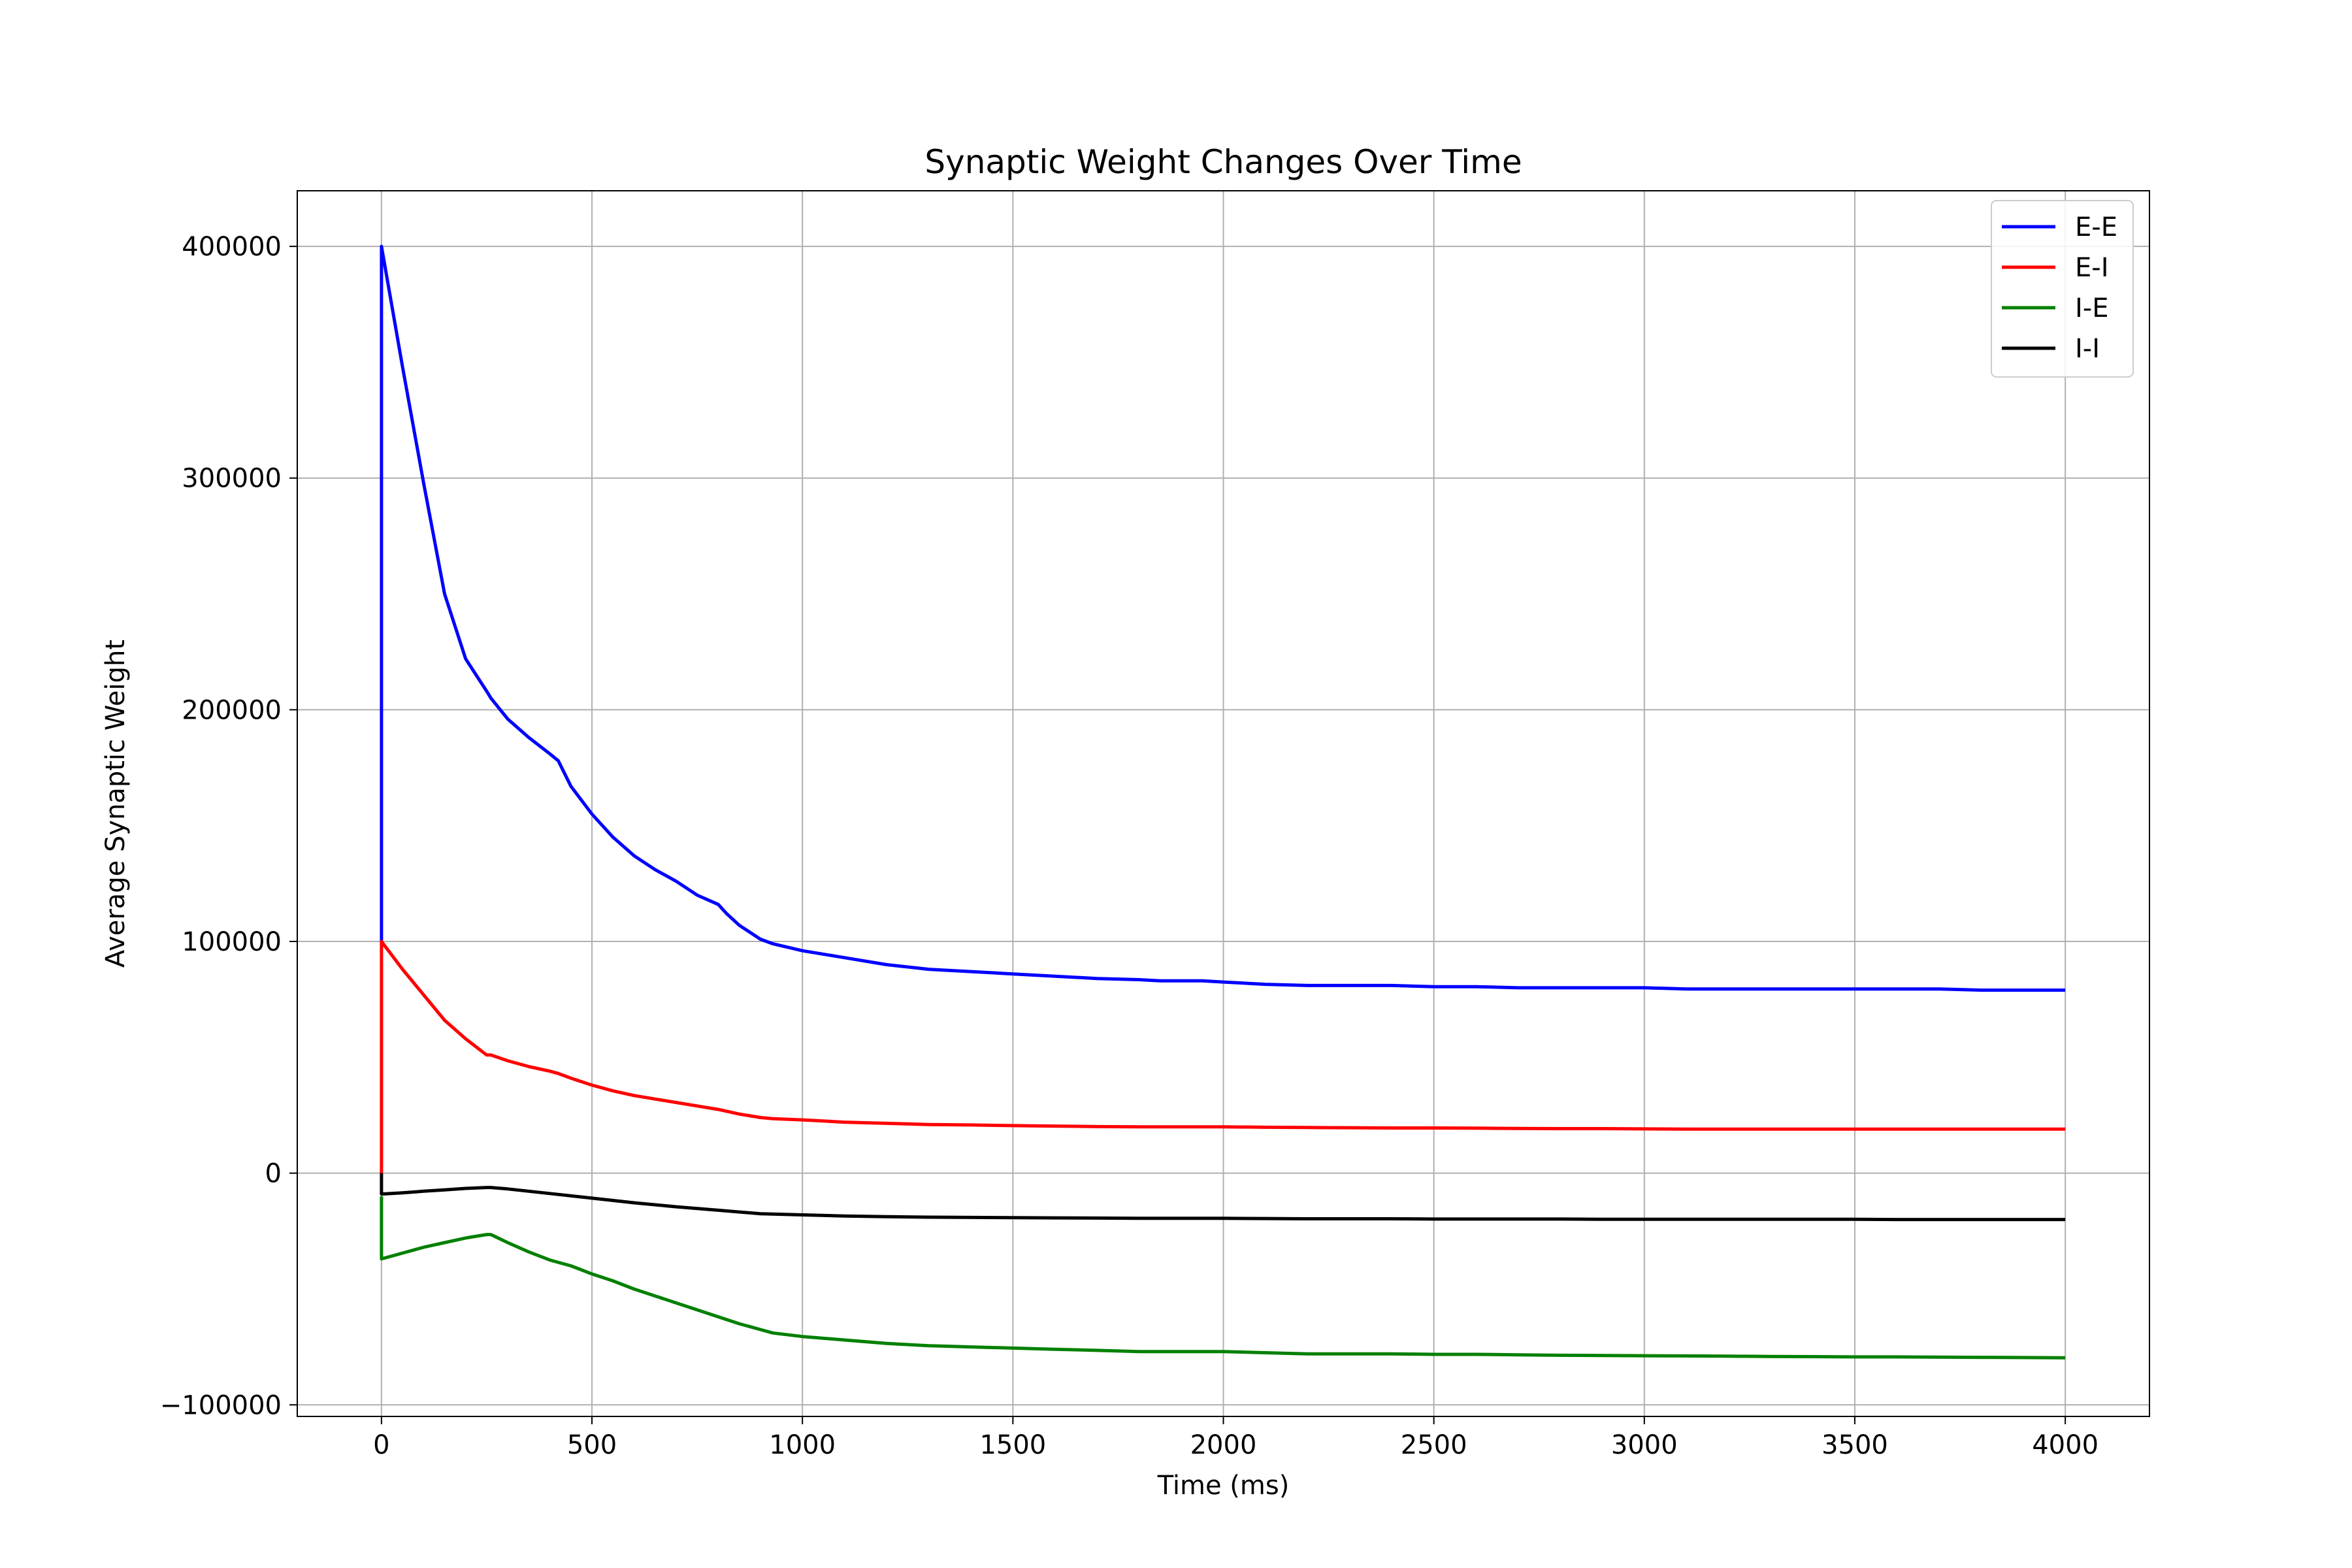  What do you see at coordinates (1223, 1445) in the screenshot?
I see `x-tick-label: 2000` at bounding box center [1223, 1445].